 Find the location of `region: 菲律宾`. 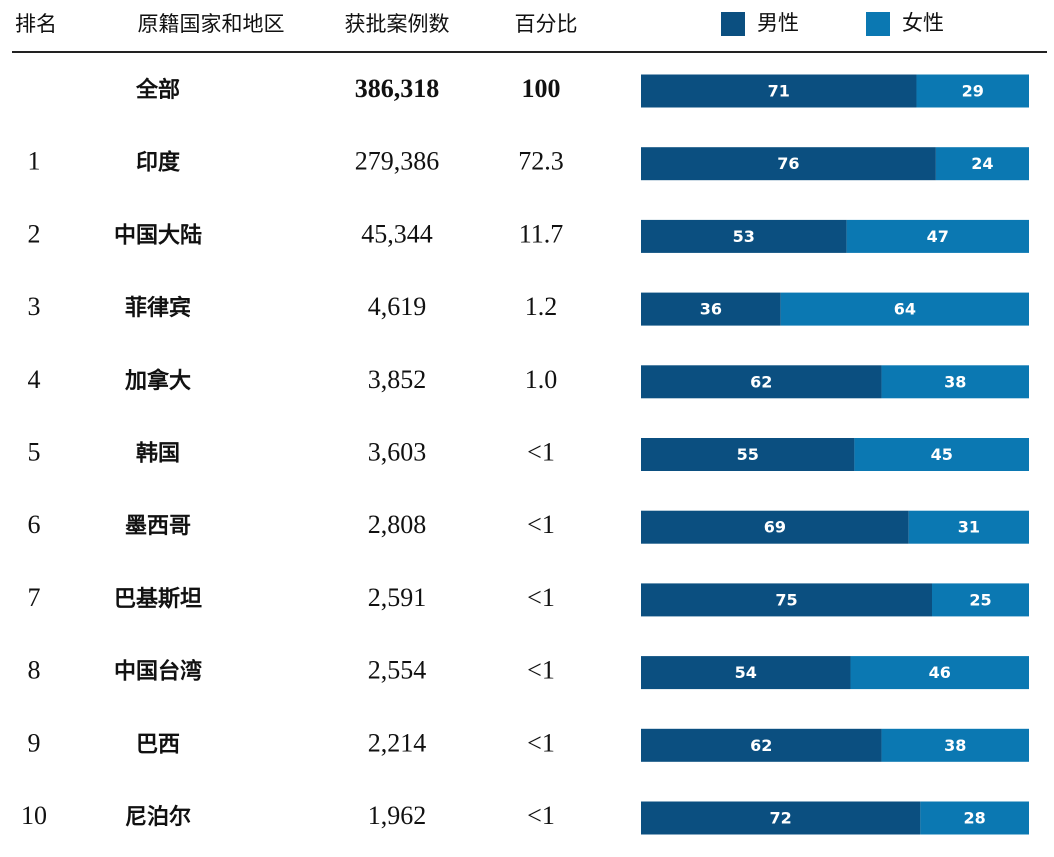

region: 菲律宾 is located at coordinates (158, 308).